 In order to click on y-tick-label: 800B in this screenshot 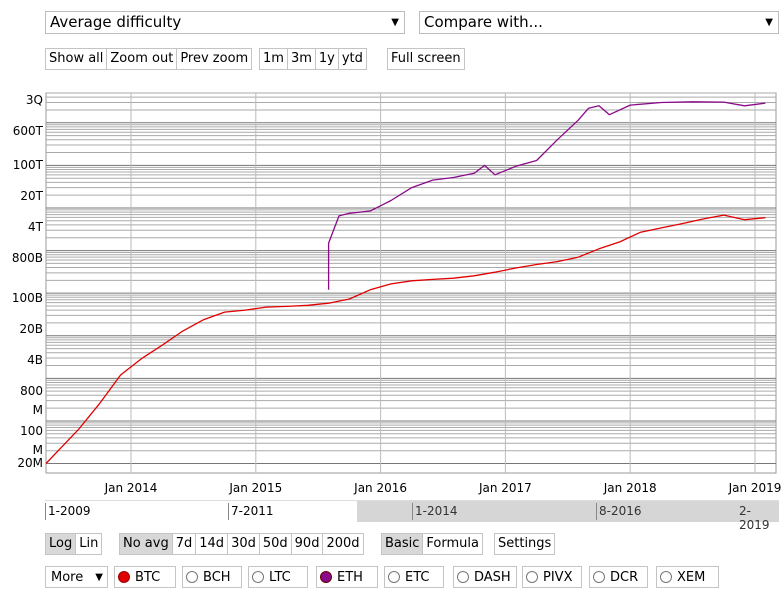, I will do `click(27, 258)`.